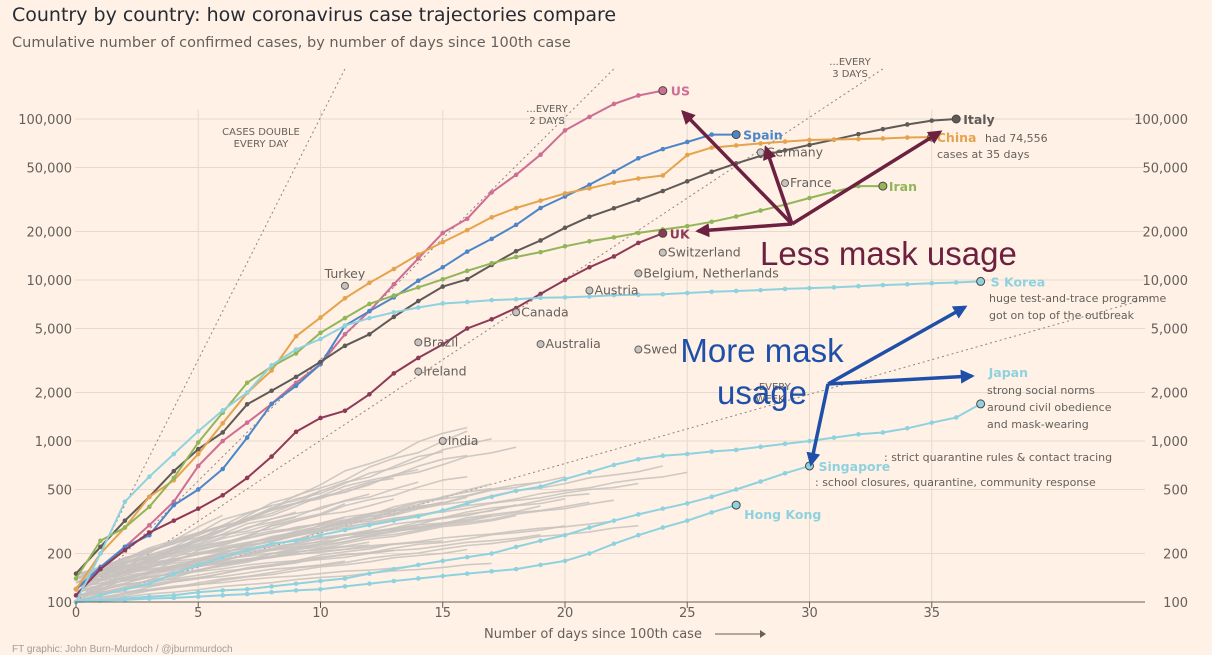 The image size is (1212, 655). I want to click on x-tick-label: 35, so click(931, 613).